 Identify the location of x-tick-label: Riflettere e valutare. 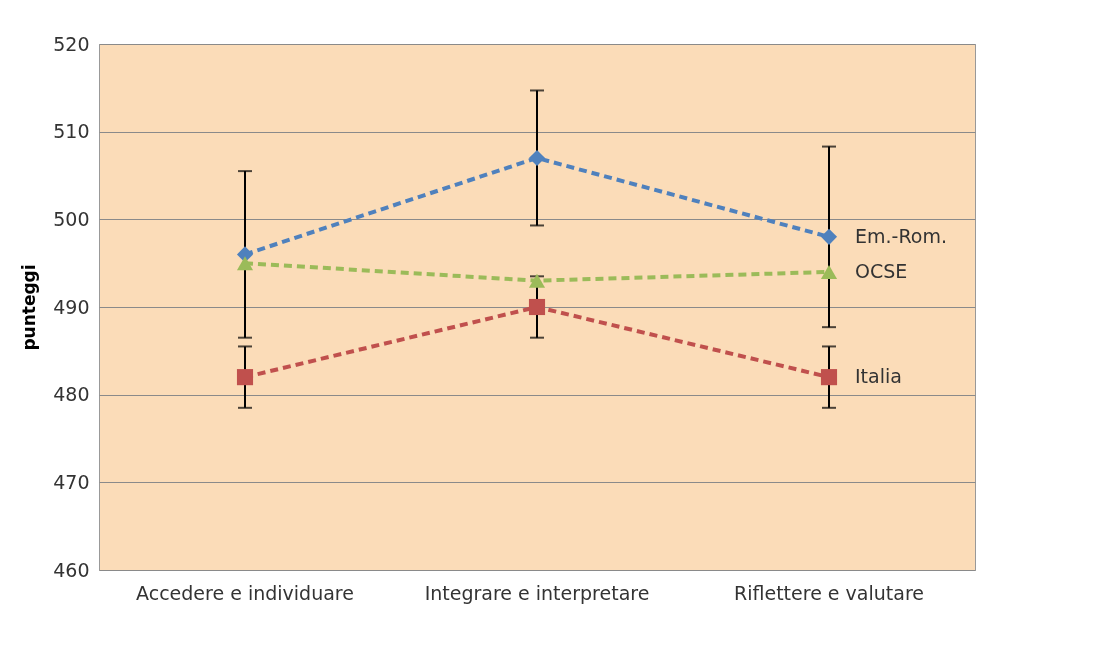
(829, 592).